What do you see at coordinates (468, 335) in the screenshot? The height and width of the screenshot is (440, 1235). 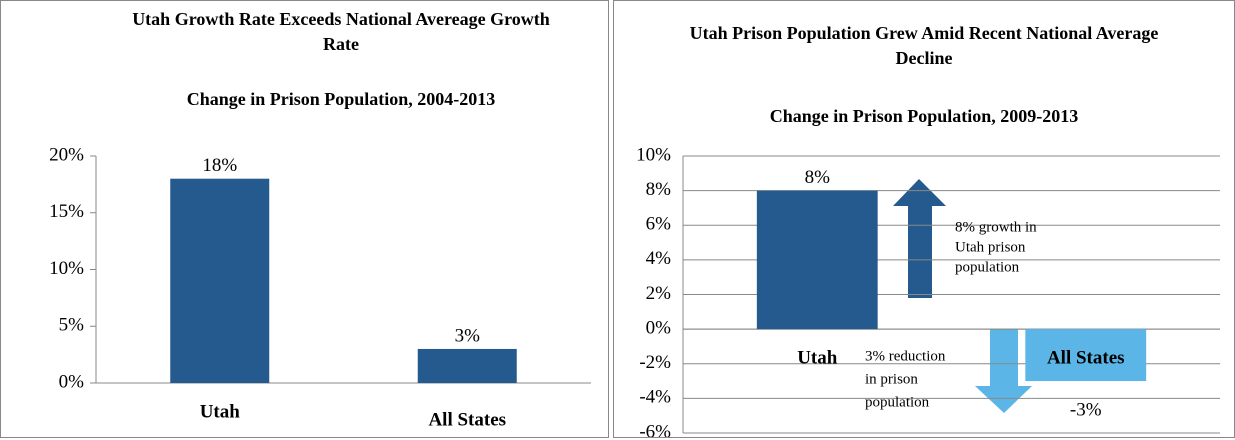 I see `data-label: 3%` at bounding box center [468, 335].